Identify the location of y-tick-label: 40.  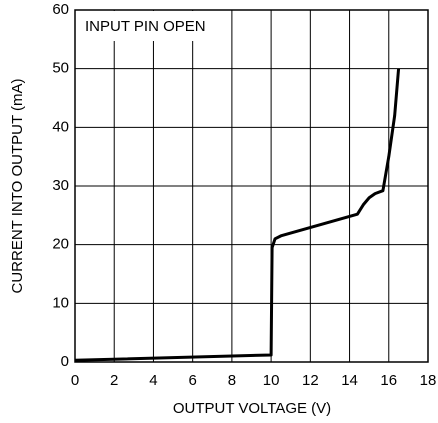
(60, 126).